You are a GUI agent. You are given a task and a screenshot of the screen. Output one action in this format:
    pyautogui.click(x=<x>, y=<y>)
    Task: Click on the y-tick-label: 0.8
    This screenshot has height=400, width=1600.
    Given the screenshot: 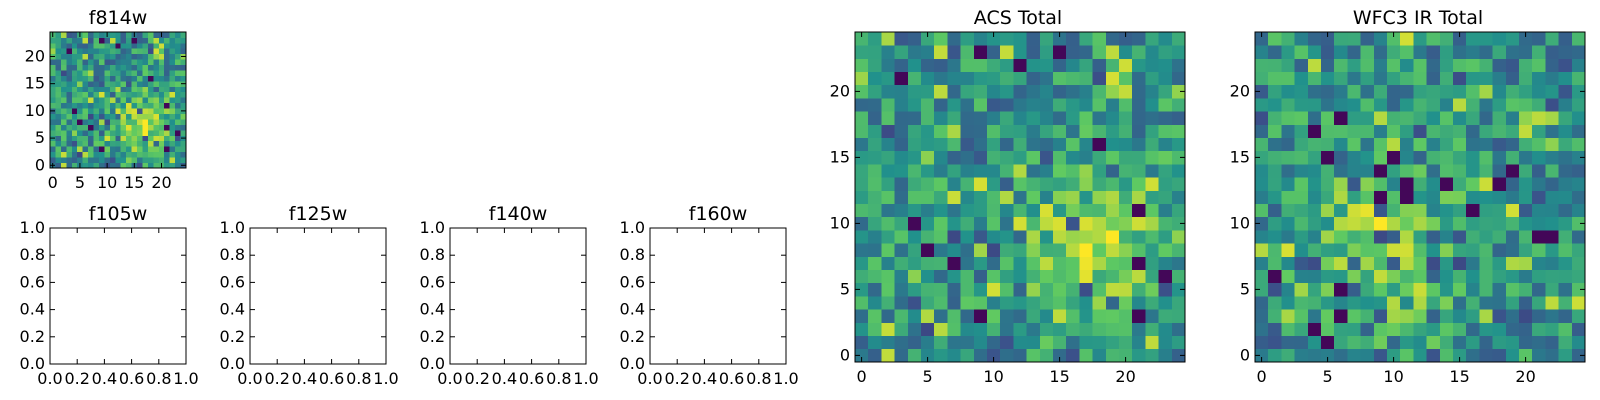 What is the action you would take?
    pyautogui.click(x=432, y=254)
    